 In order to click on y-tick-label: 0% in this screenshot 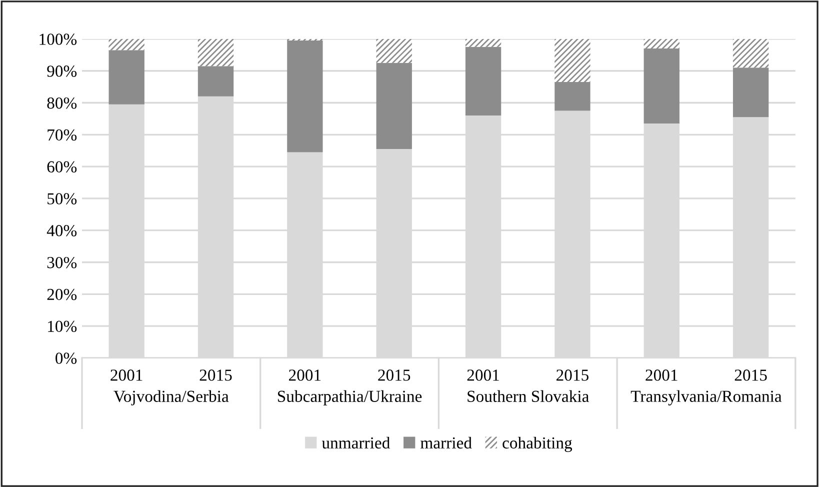, I will do `click(66, 358)`.